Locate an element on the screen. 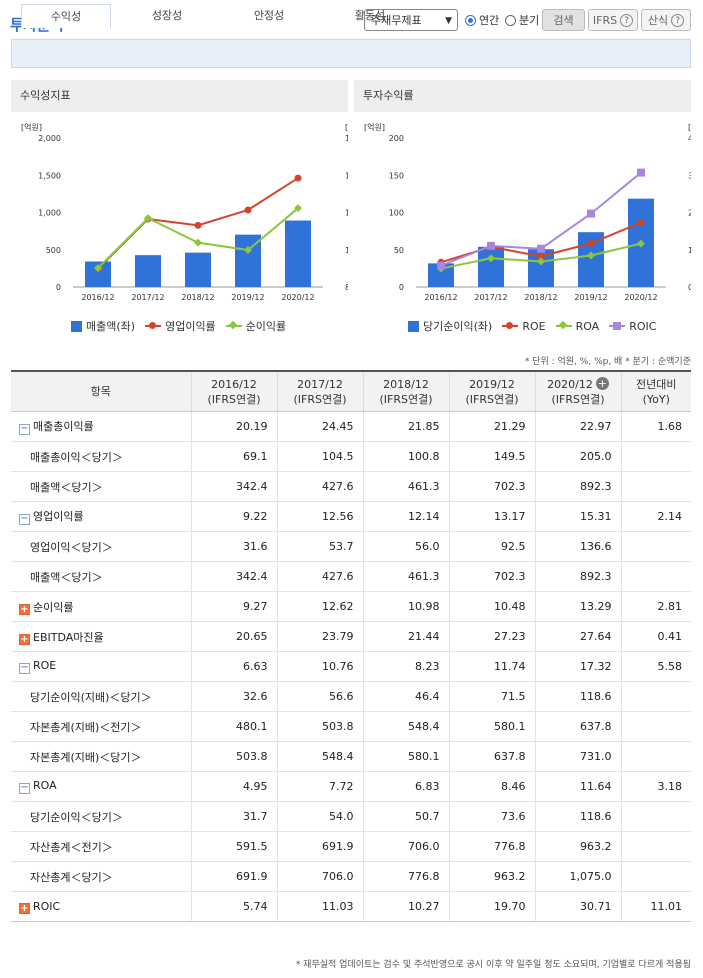 The width and height of the screenshot is (703, 978). table-cell: 31.7 is located at coordinates (234, 816).